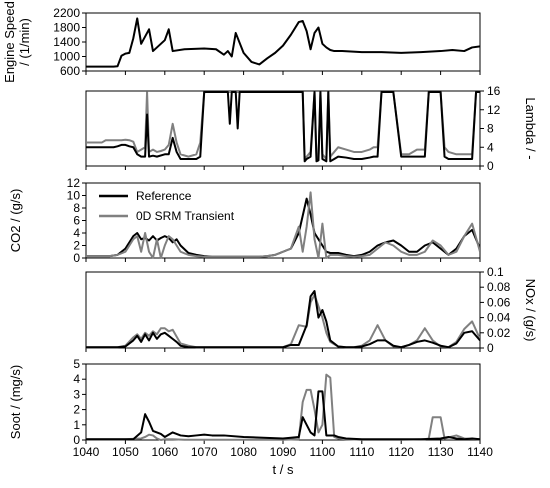 The image size is (550, 488). What do you see at coordinates (480, 452) in the screenshot?
I see `x-tick-label: 1140` at bounding box center [480, 452].